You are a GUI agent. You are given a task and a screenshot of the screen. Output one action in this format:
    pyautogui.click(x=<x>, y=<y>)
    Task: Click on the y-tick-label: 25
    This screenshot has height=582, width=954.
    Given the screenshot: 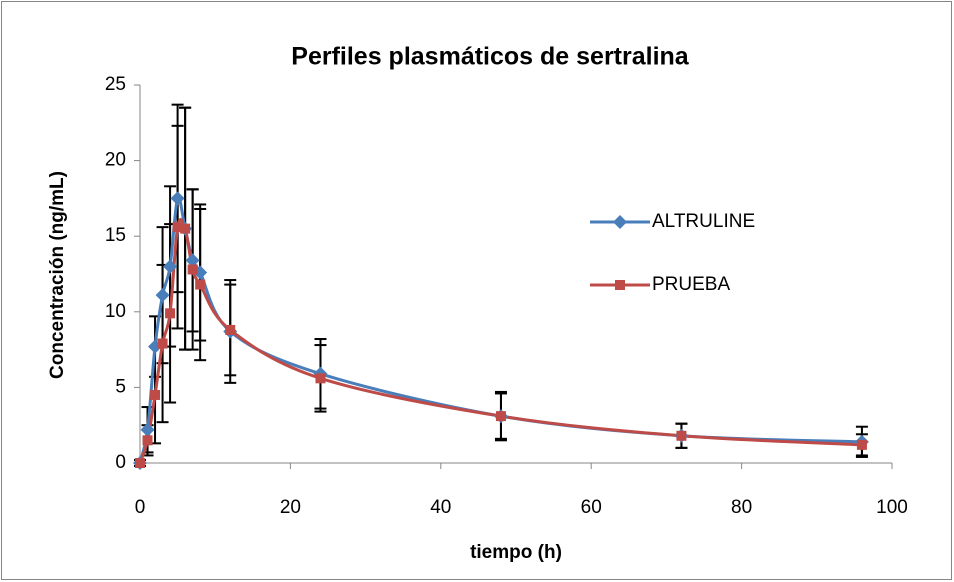 What is the action you would take?
    pyautogui.click(x=115, y=84)
    